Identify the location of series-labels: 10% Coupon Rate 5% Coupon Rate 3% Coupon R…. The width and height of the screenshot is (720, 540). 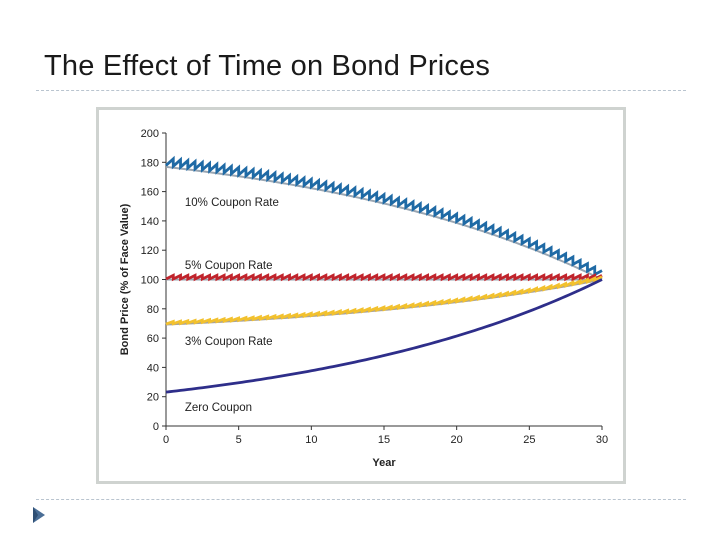
(232, 305).